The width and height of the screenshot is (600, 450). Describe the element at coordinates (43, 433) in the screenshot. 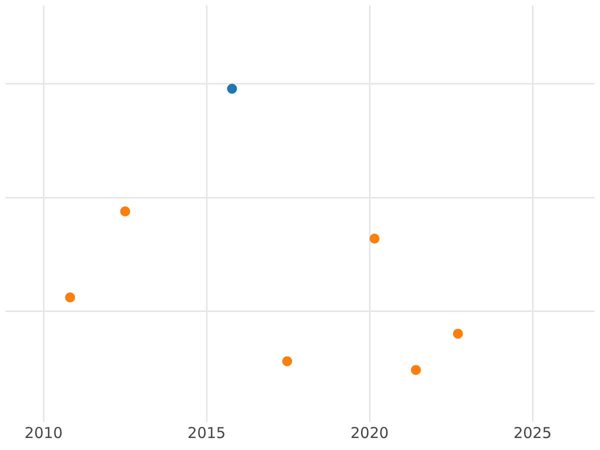

I see `x-tick-label: 2010` at that location.